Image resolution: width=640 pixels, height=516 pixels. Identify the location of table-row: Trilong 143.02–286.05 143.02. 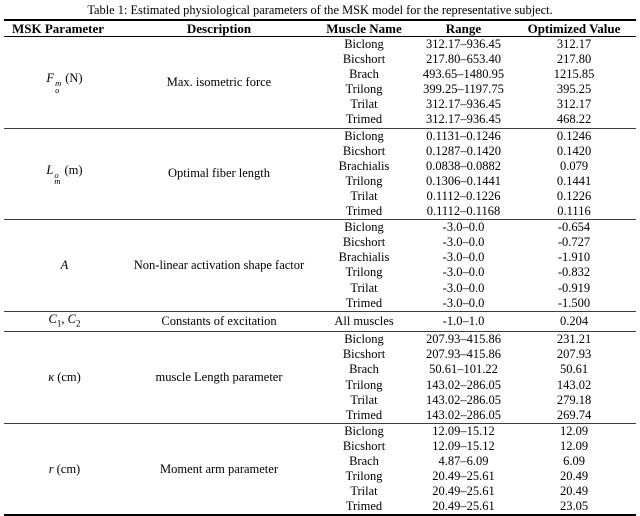
(320, 385).